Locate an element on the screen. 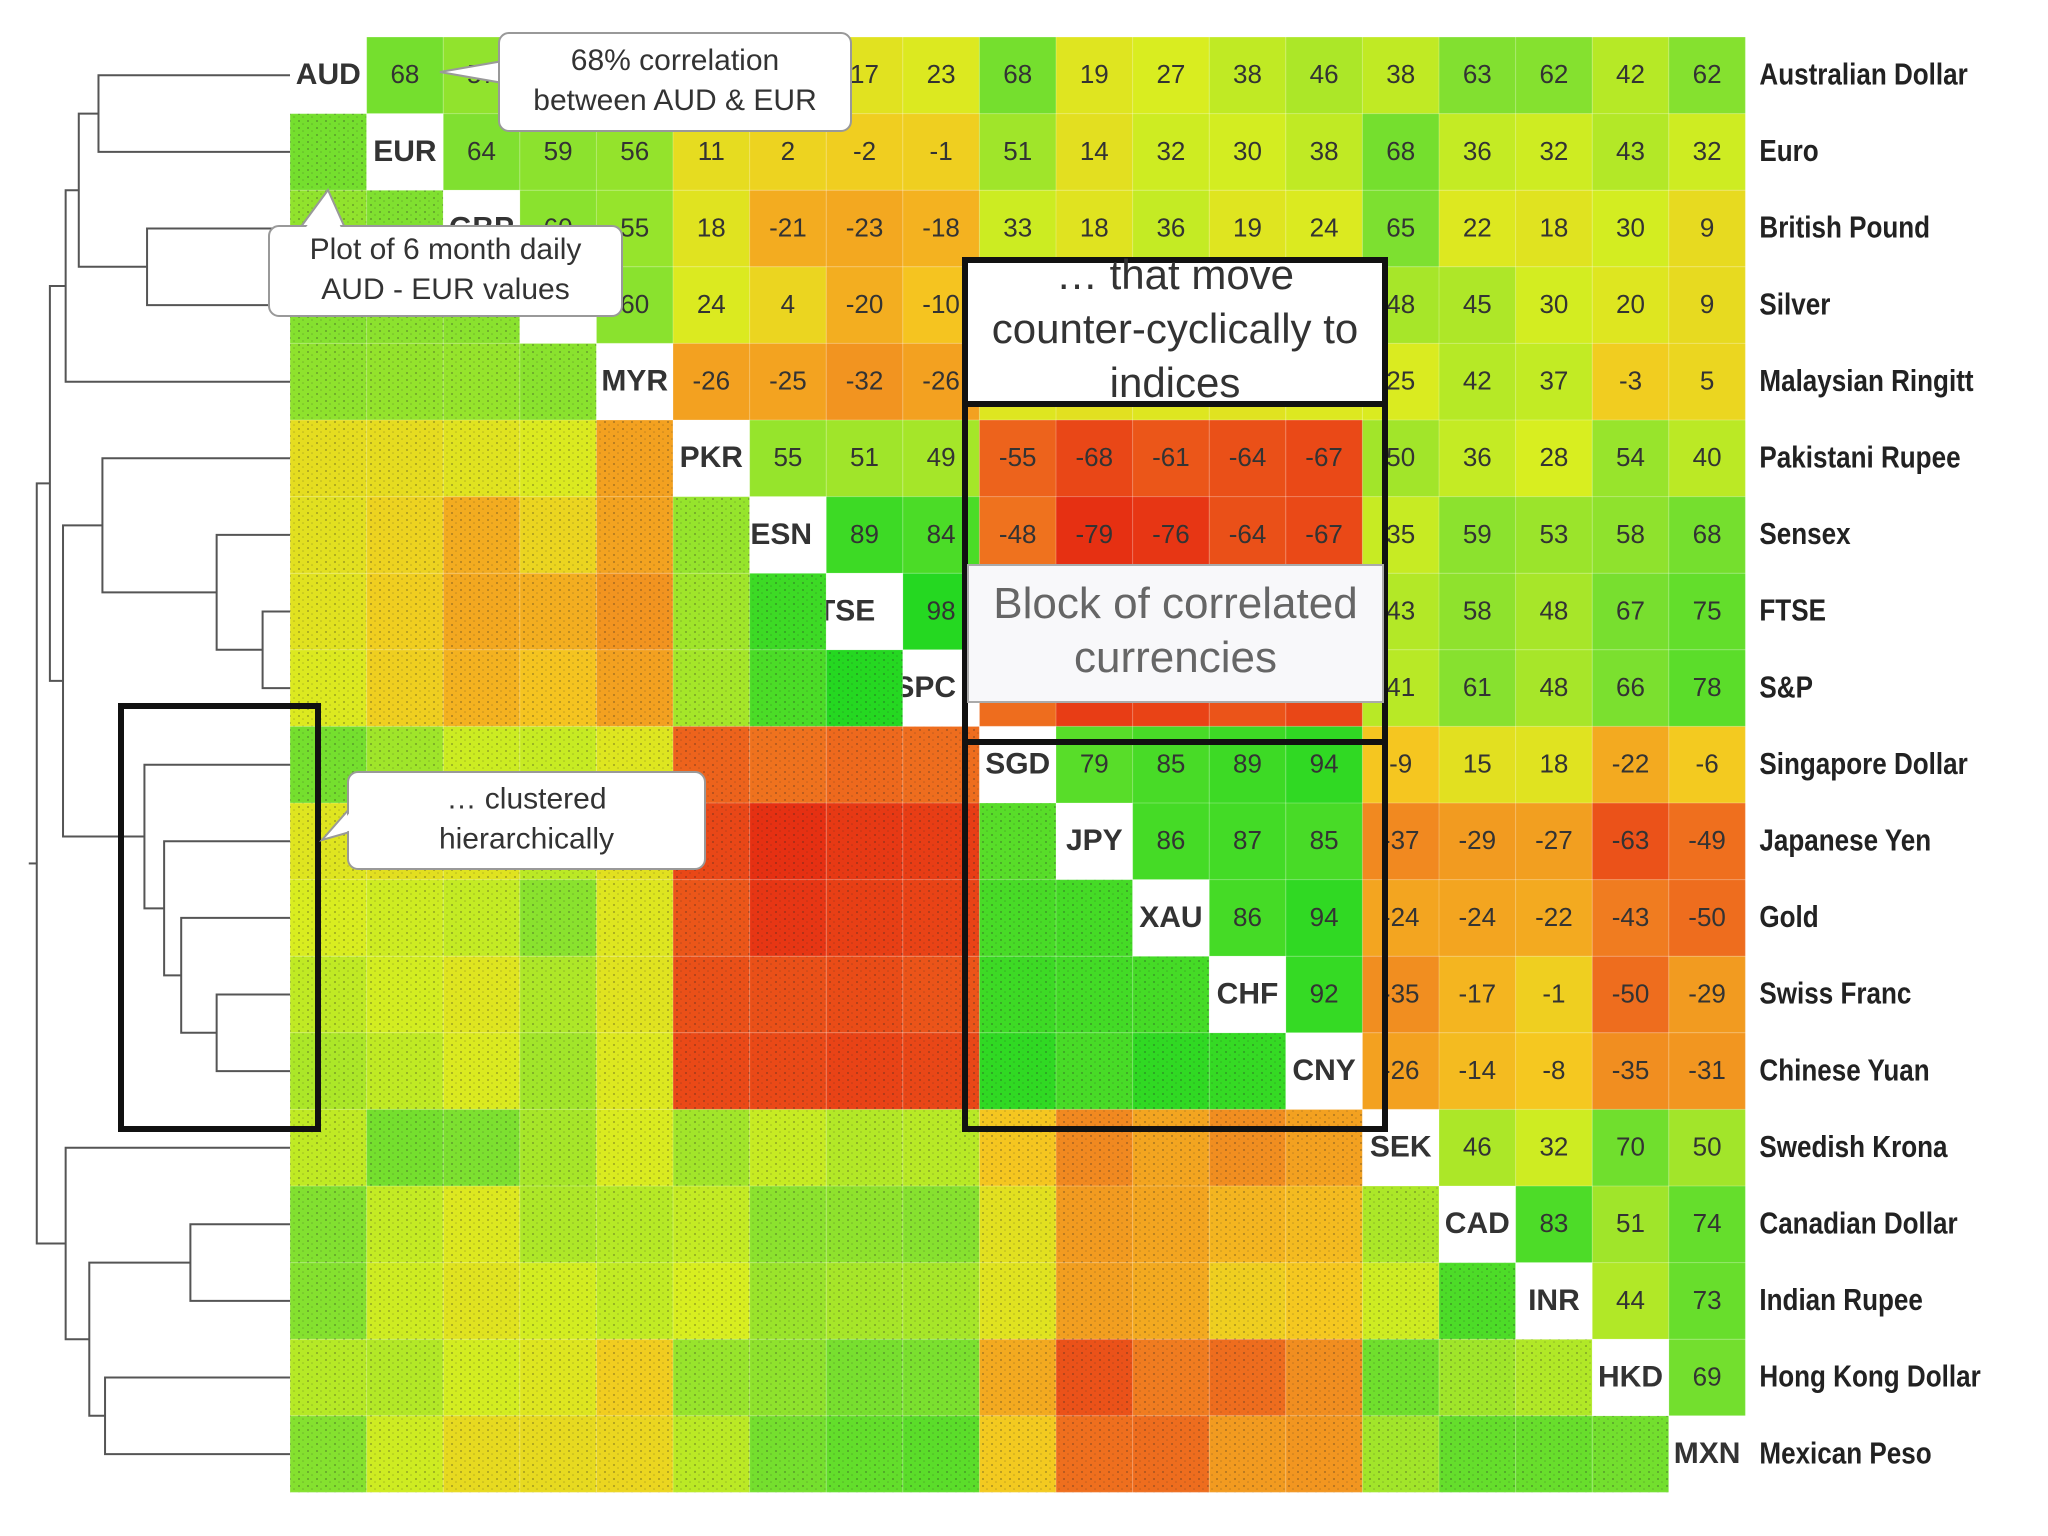  correlation-label: -29 is located at coordinates (1478, 840).